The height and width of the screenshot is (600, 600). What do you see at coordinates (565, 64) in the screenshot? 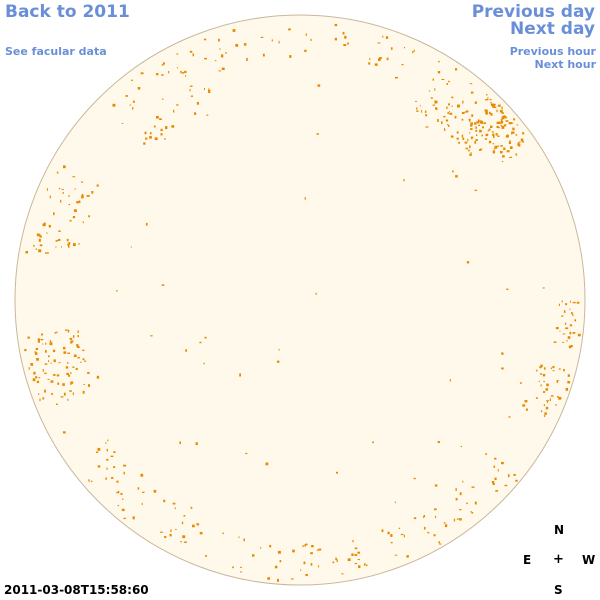
I see `next-hour-link: Next hour` at bounding box center [565, 64].